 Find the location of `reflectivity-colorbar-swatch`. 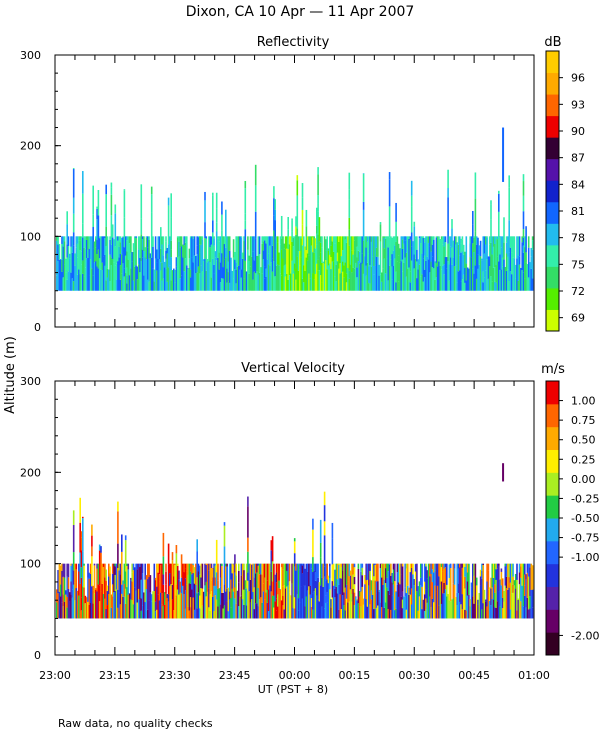

reflectivity-colorbar-swatch is located at coordinates (552, 298).